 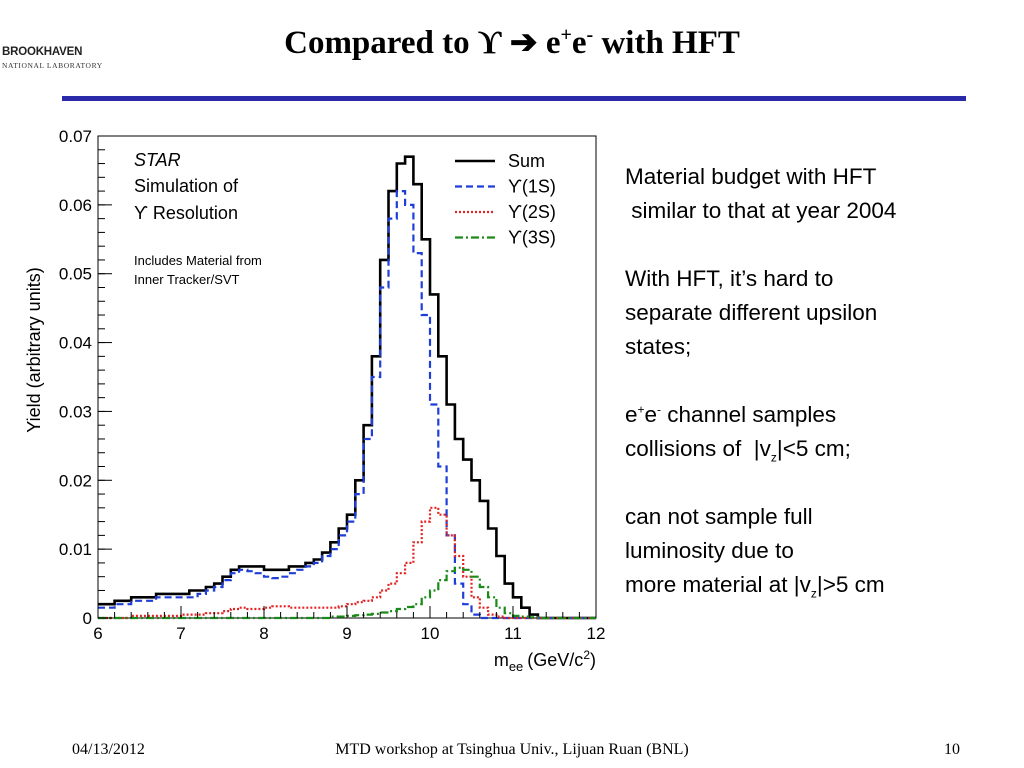 What do you see at coordinates (34, 349) in the screenshot?
I see `y-axis-label: Yield (arbitrary units)` at bounding box center [34, 349].